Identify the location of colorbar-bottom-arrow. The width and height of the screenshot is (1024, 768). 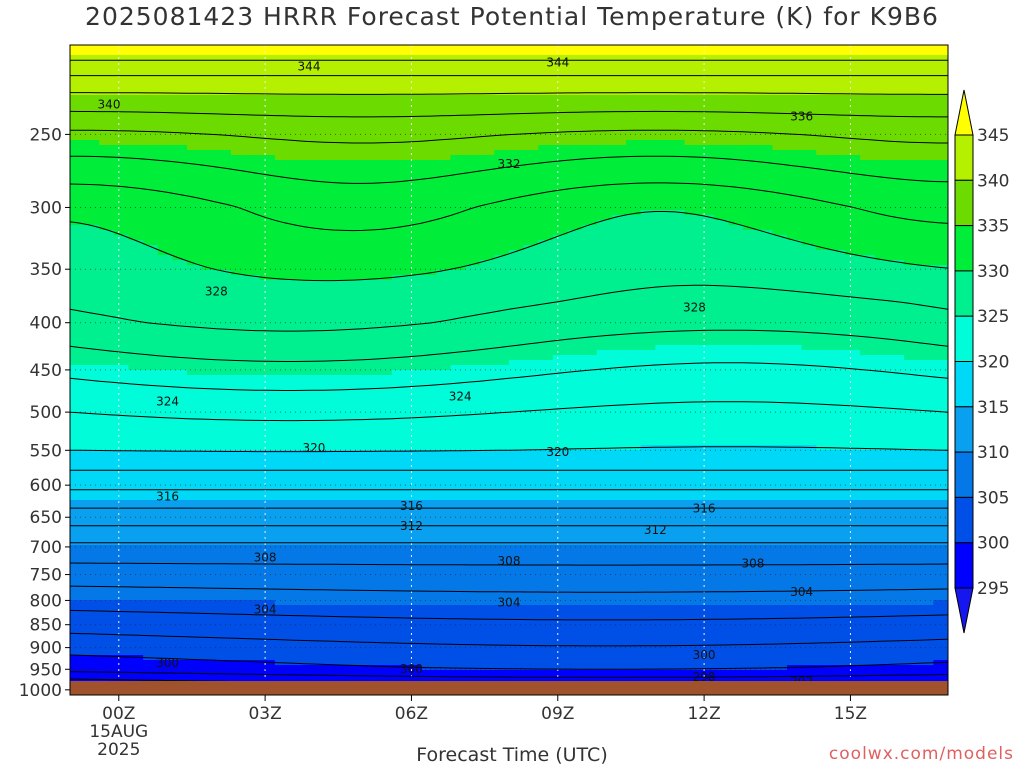
(964, 610).